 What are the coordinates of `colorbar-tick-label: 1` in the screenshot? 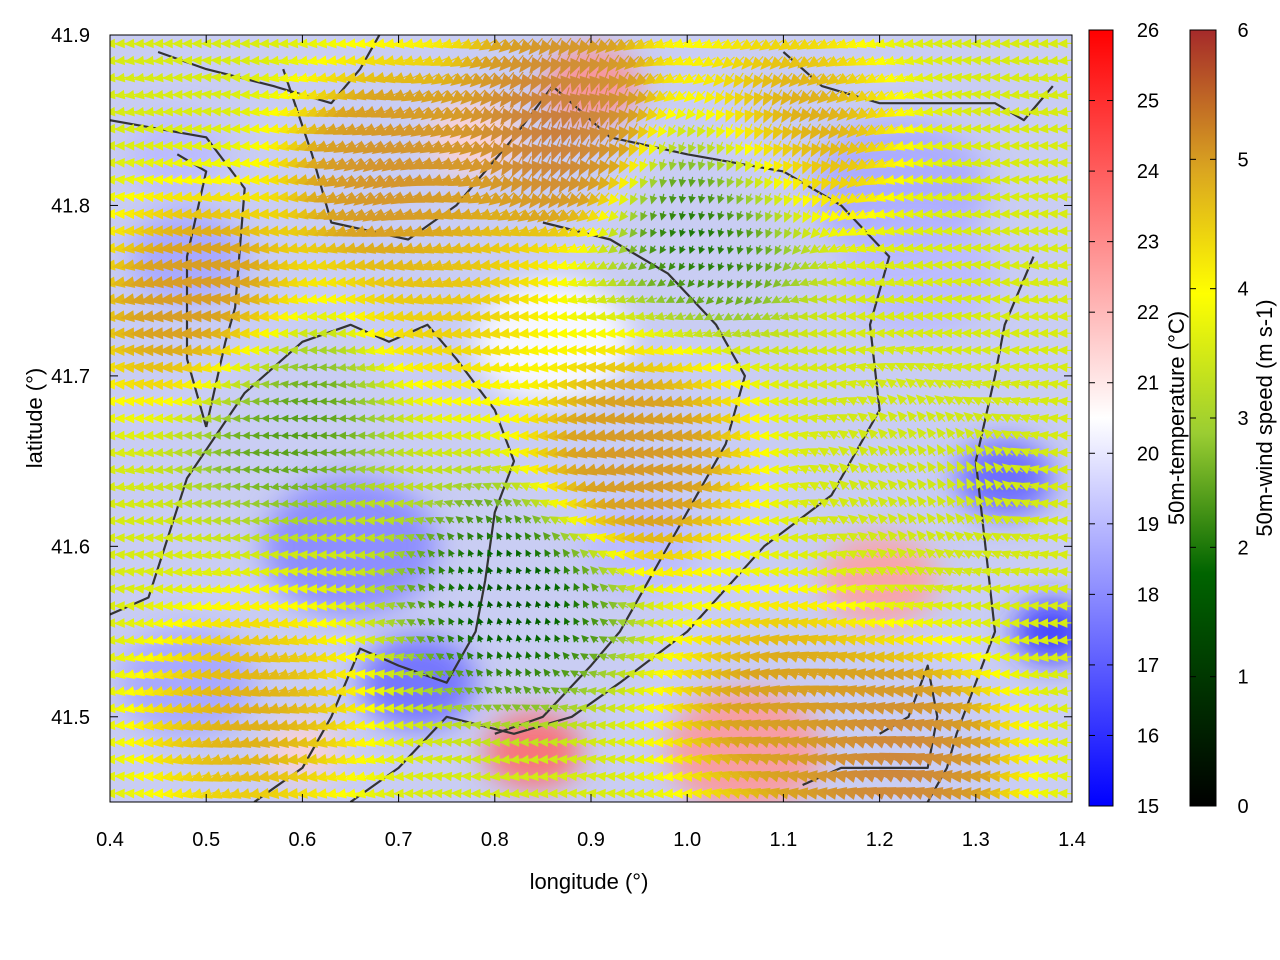 It's located at (1242, 678).